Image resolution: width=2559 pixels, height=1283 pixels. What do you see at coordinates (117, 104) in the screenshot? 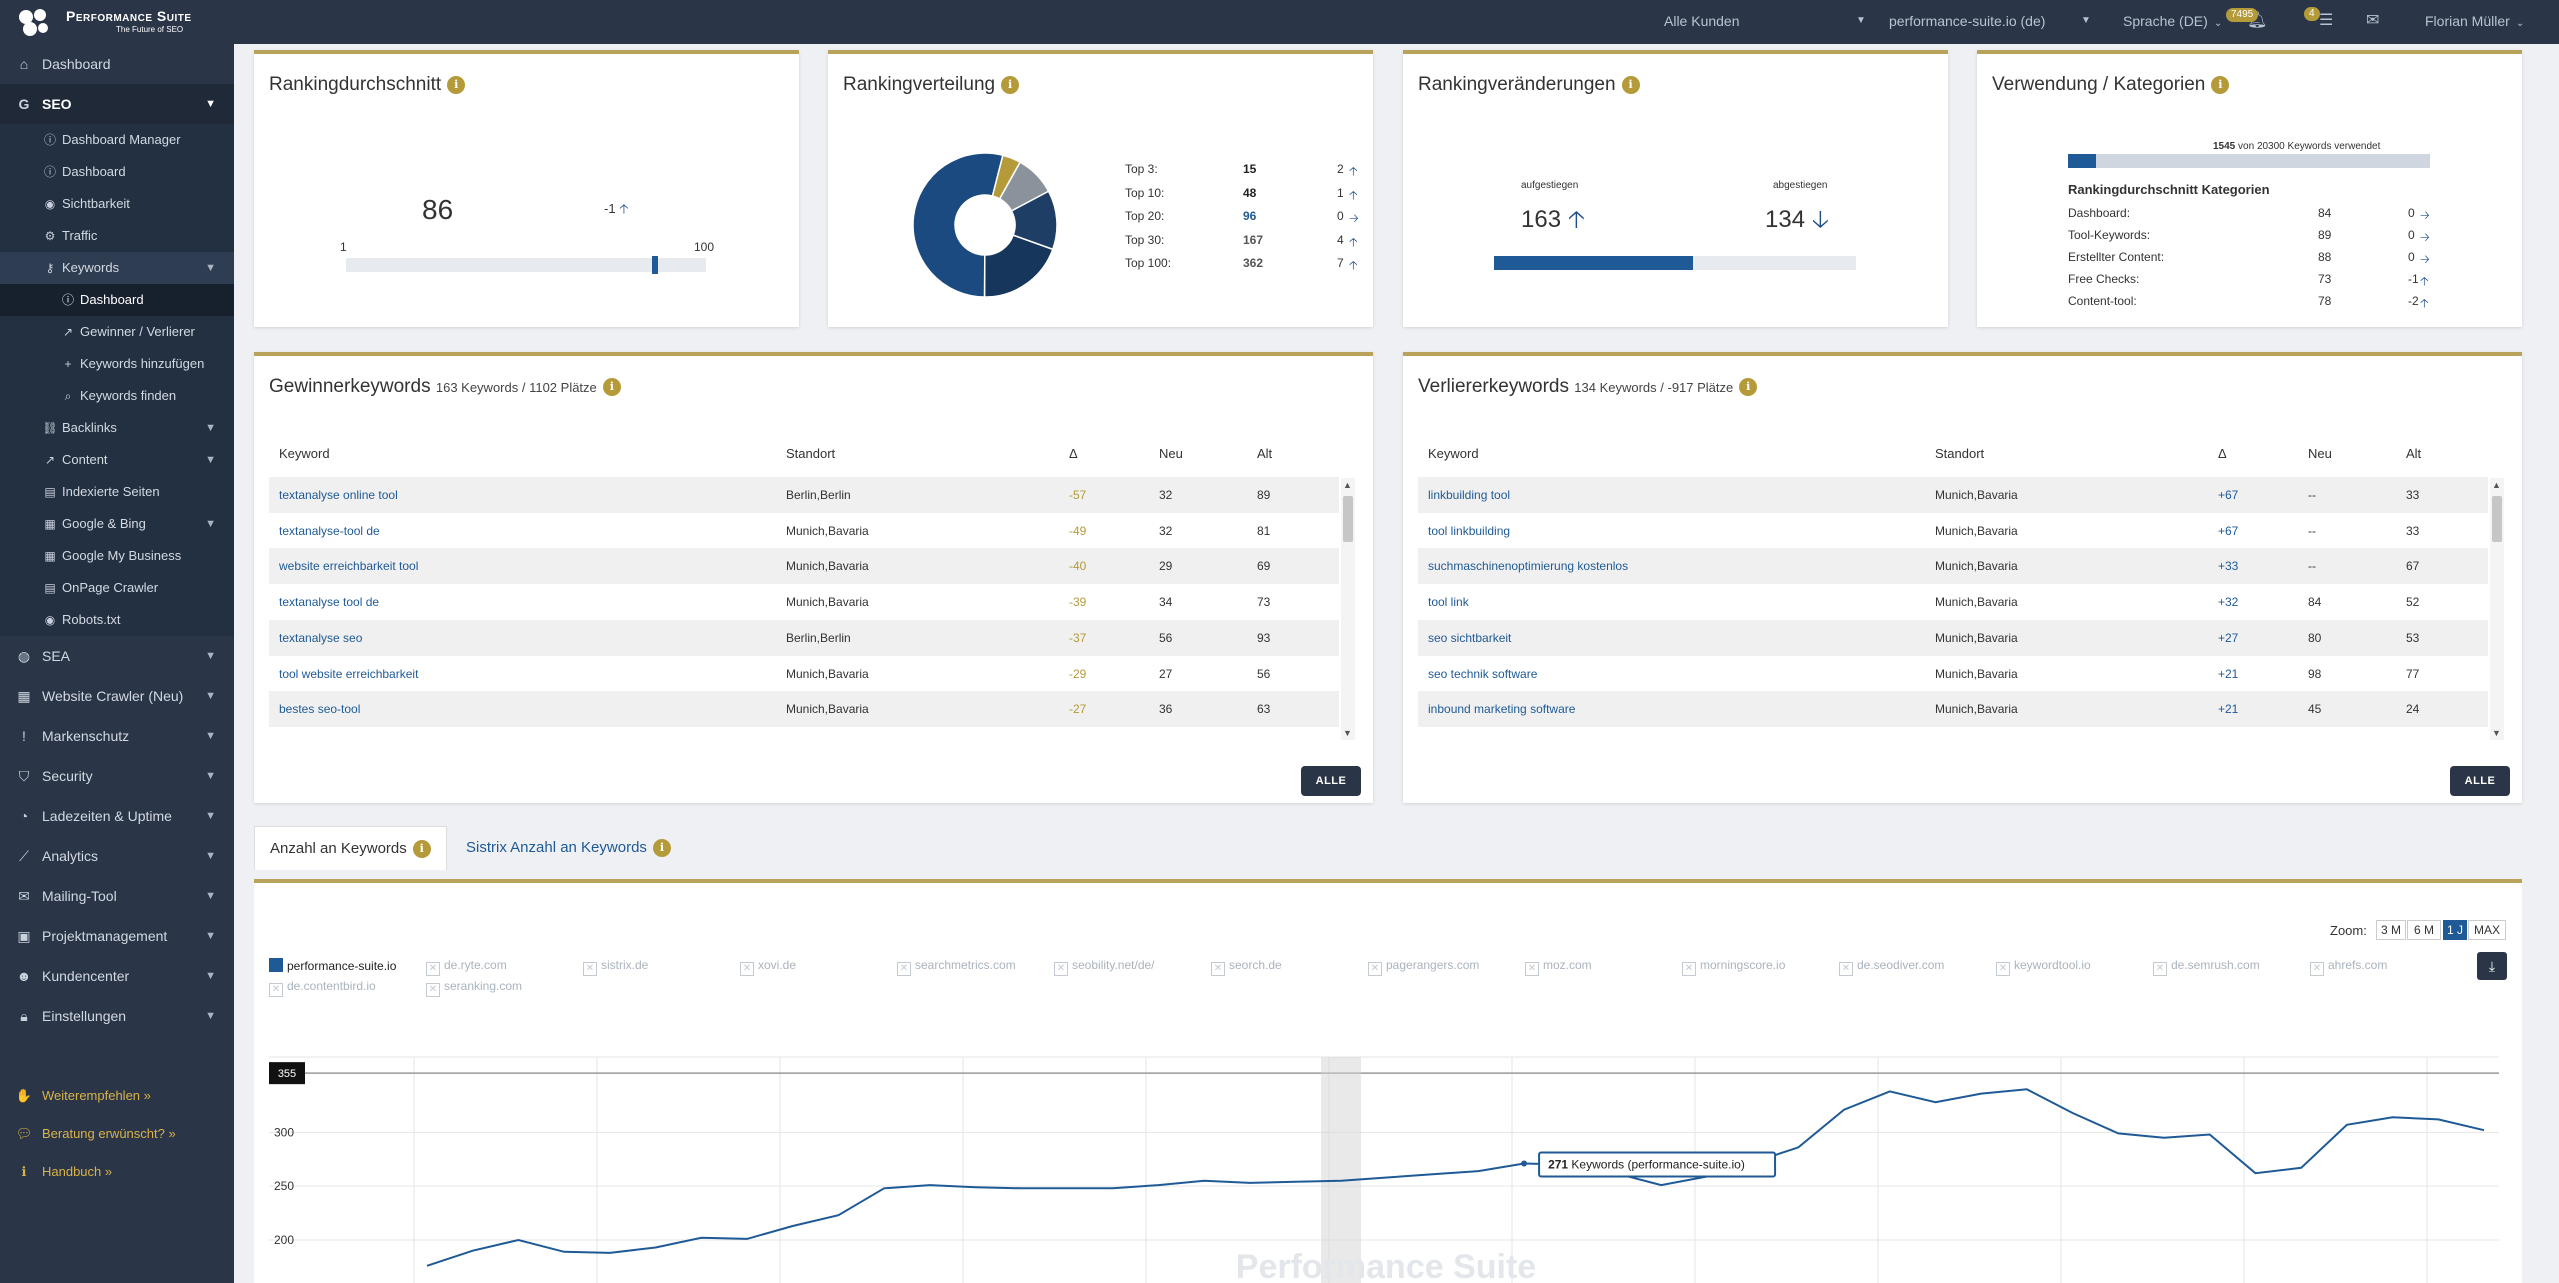
I see `sidebar-item-seo: G SEO ▼` at bounding box center [117, 104].